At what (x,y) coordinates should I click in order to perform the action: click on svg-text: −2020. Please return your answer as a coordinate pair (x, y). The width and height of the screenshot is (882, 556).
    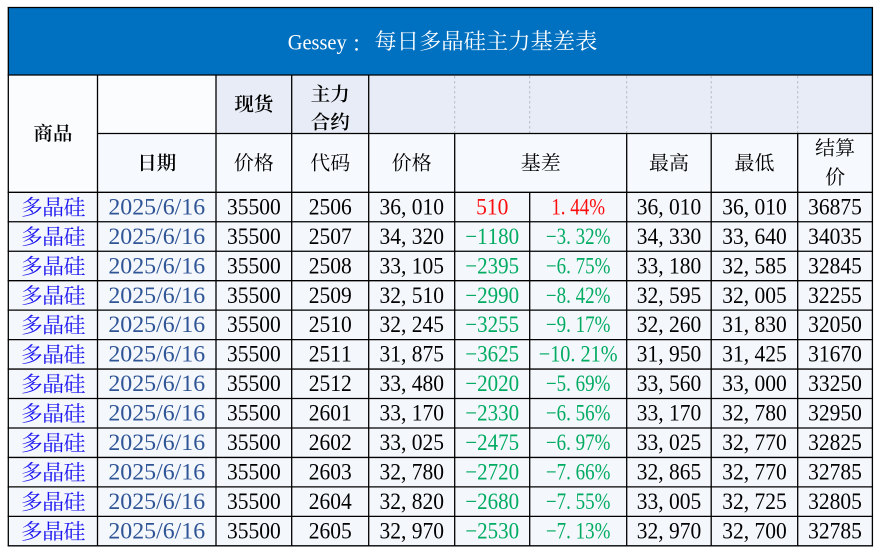
    Looking at the image, I should click on (492, 383).